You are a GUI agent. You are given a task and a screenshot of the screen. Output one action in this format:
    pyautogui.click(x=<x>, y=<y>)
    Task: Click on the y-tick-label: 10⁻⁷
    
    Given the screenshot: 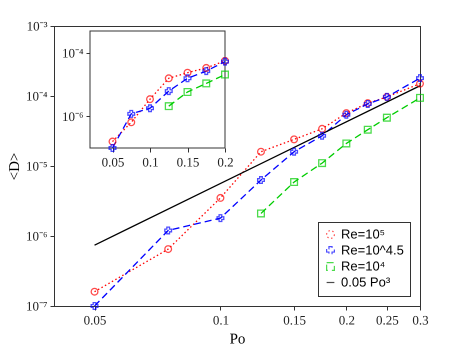 What is the action you would take?
    pyautogui.click(x=37, y=306)
    